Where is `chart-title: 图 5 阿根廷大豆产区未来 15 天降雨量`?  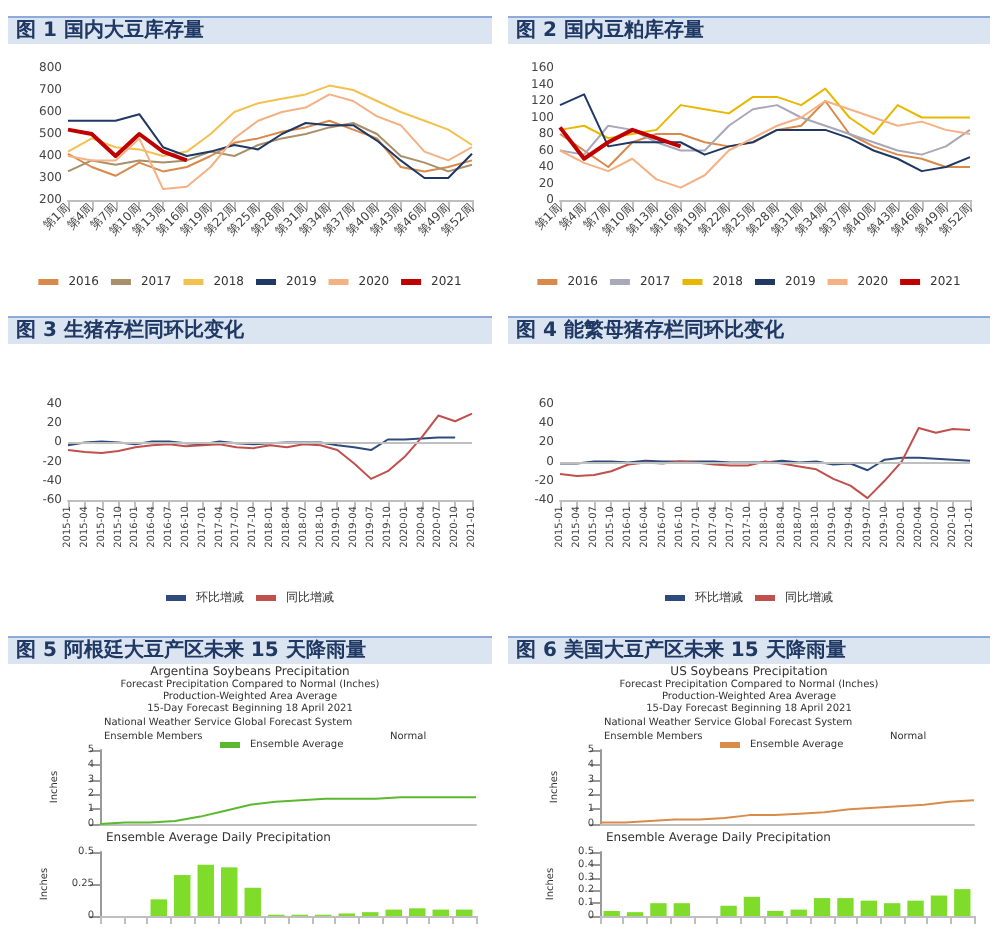 chart-title: 图 5 阿根廷大豆产区未来 15 天降雨量 is located at coordinates (250, 650).